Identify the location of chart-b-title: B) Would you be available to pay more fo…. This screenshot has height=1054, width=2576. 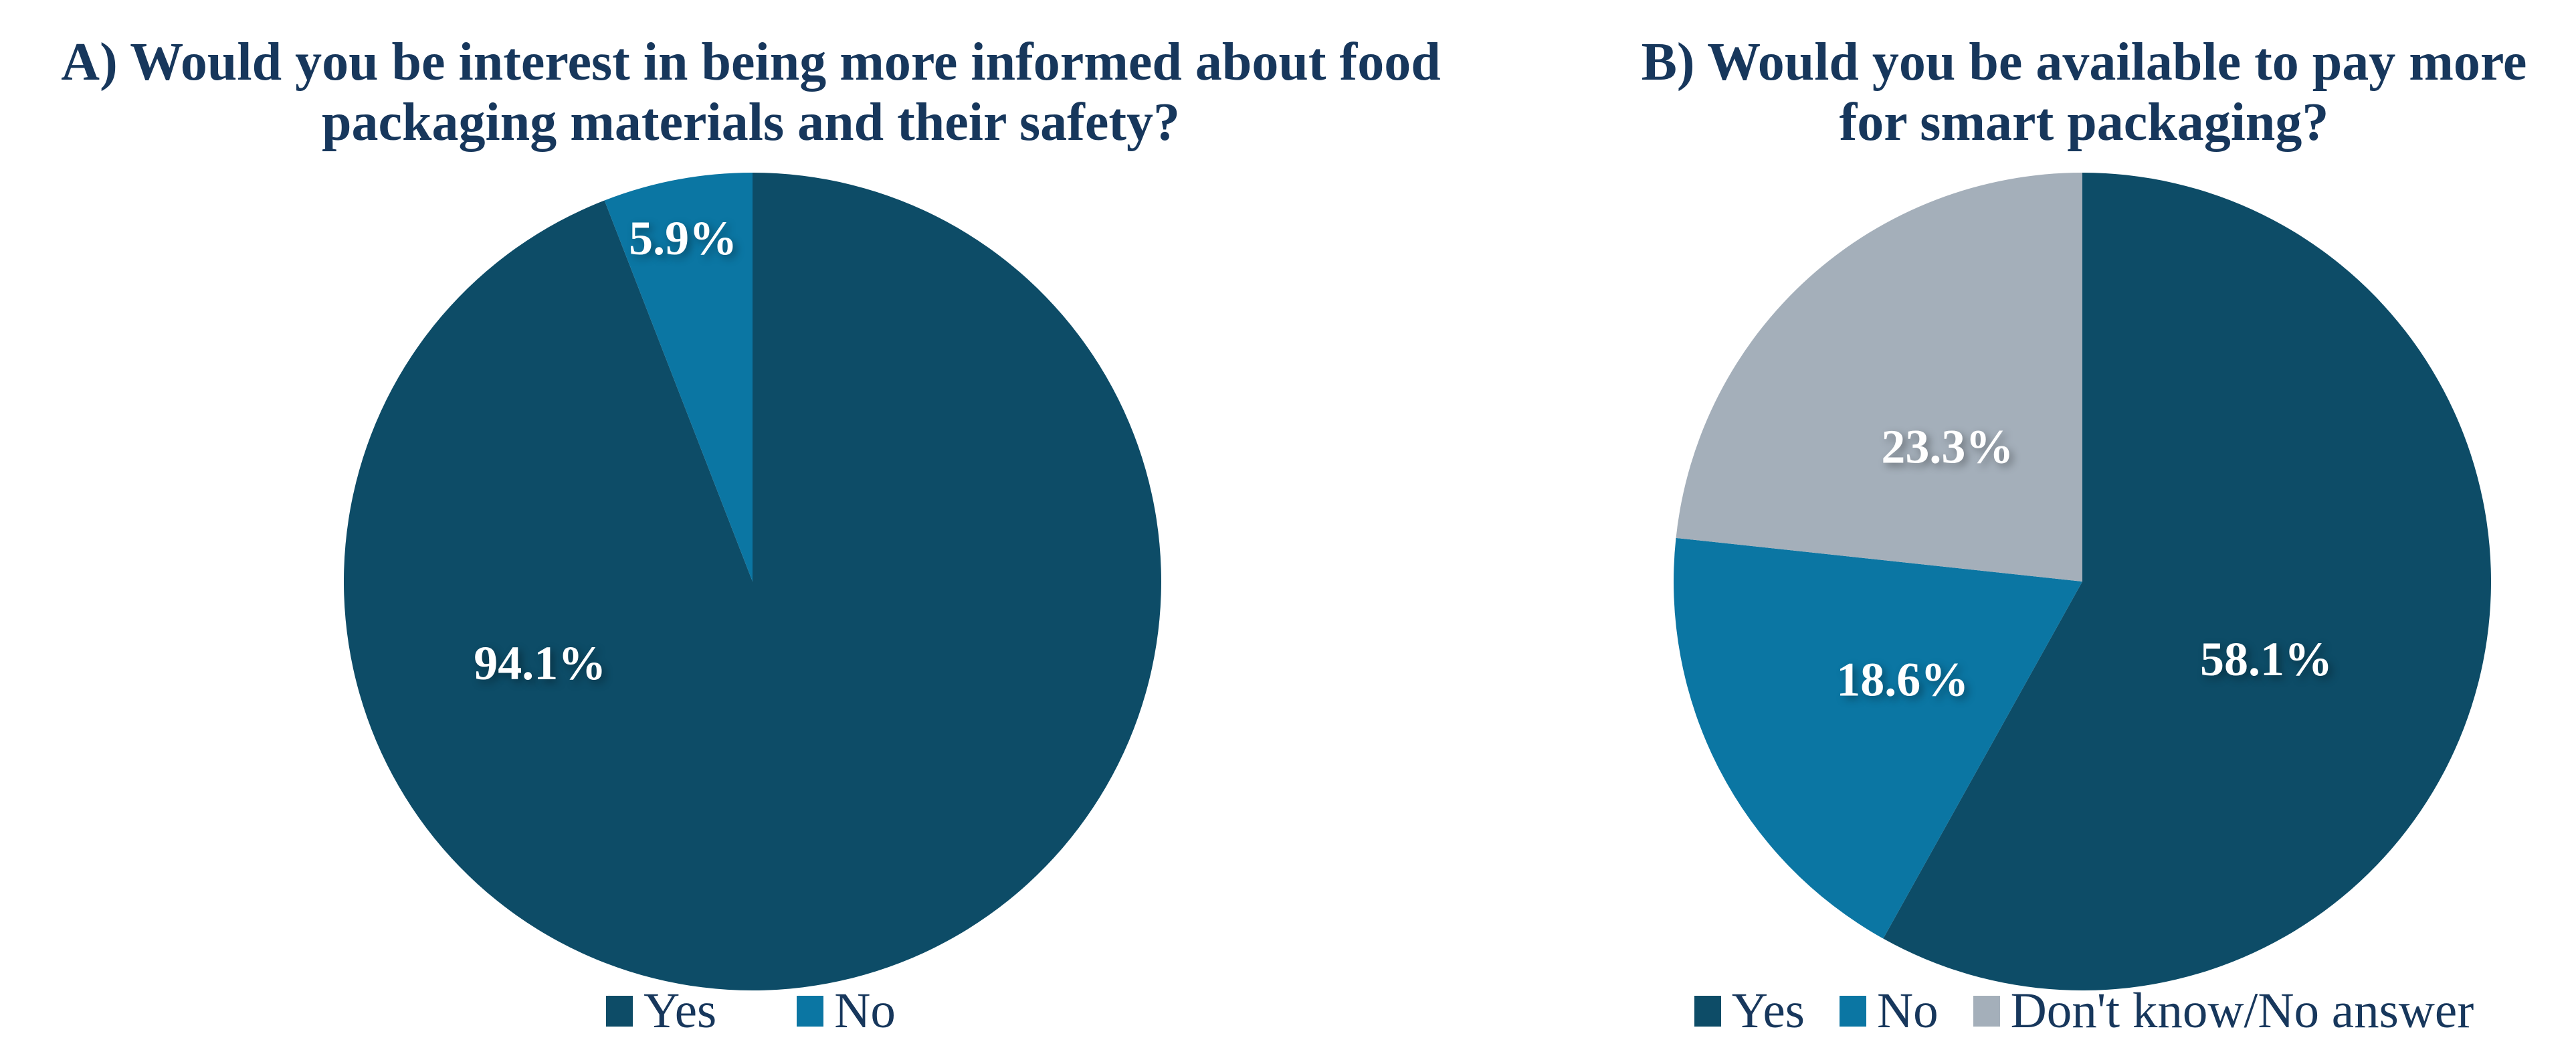
(2084, 92).